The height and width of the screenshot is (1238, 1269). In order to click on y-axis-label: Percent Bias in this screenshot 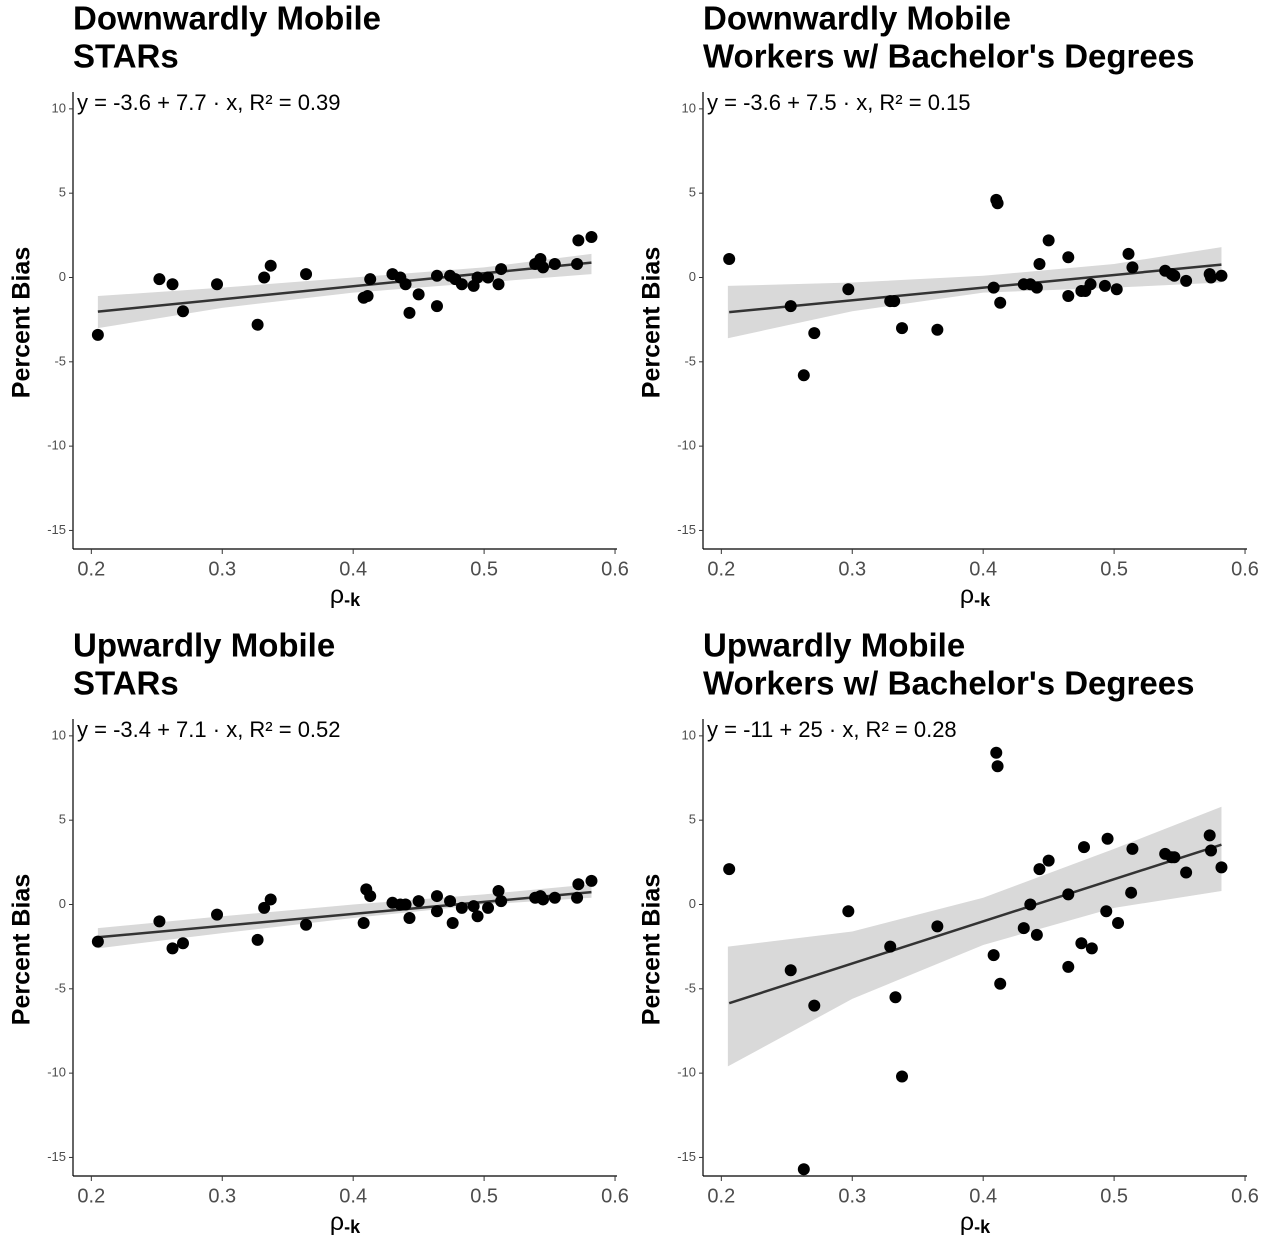, I will do `click(652, 322)`.